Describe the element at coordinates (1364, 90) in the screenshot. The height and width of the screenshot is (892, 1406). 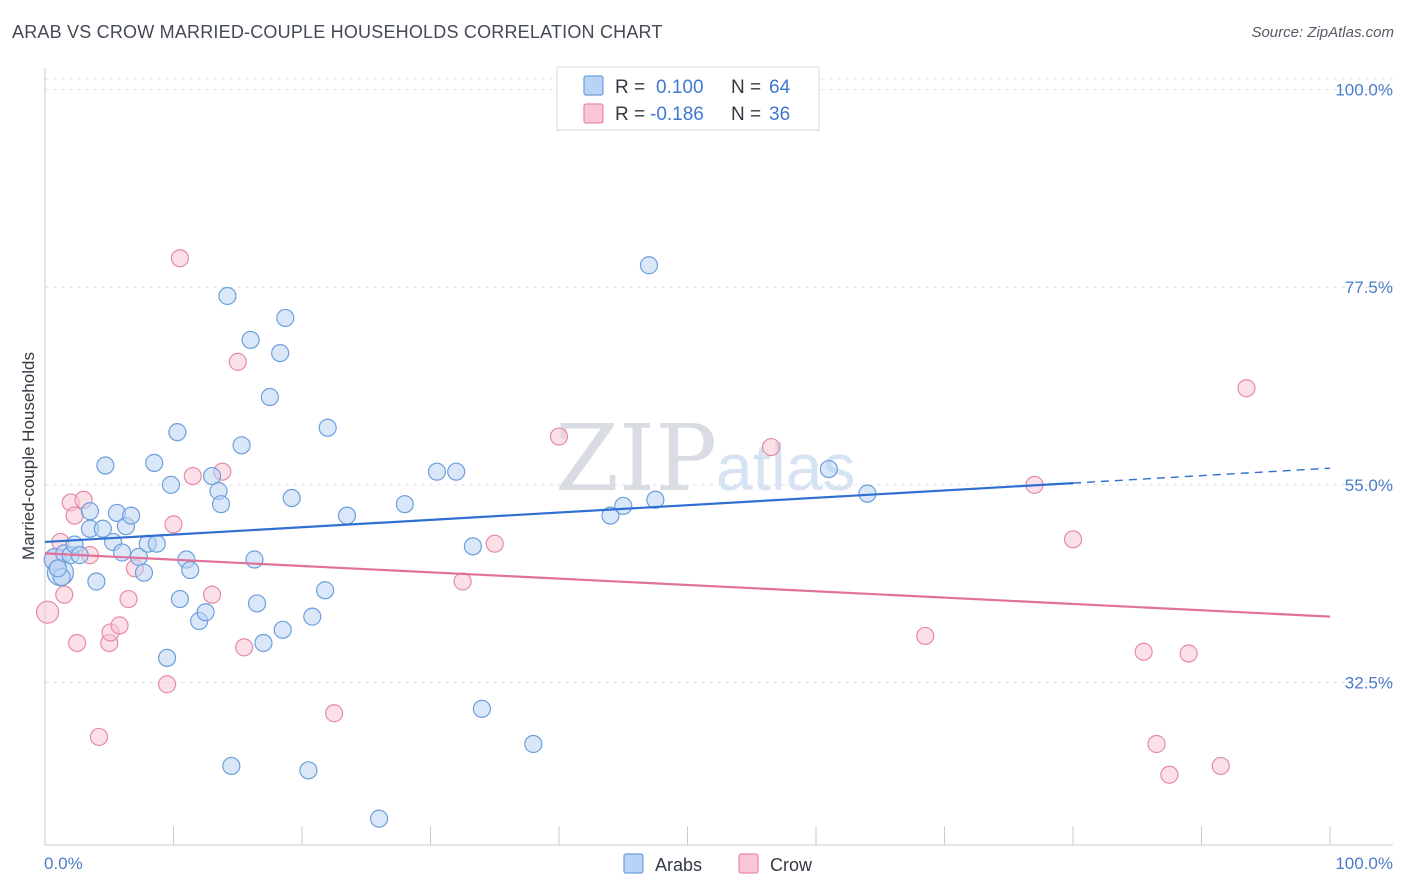
I see `y-tick-label: 100.0%` at that location.